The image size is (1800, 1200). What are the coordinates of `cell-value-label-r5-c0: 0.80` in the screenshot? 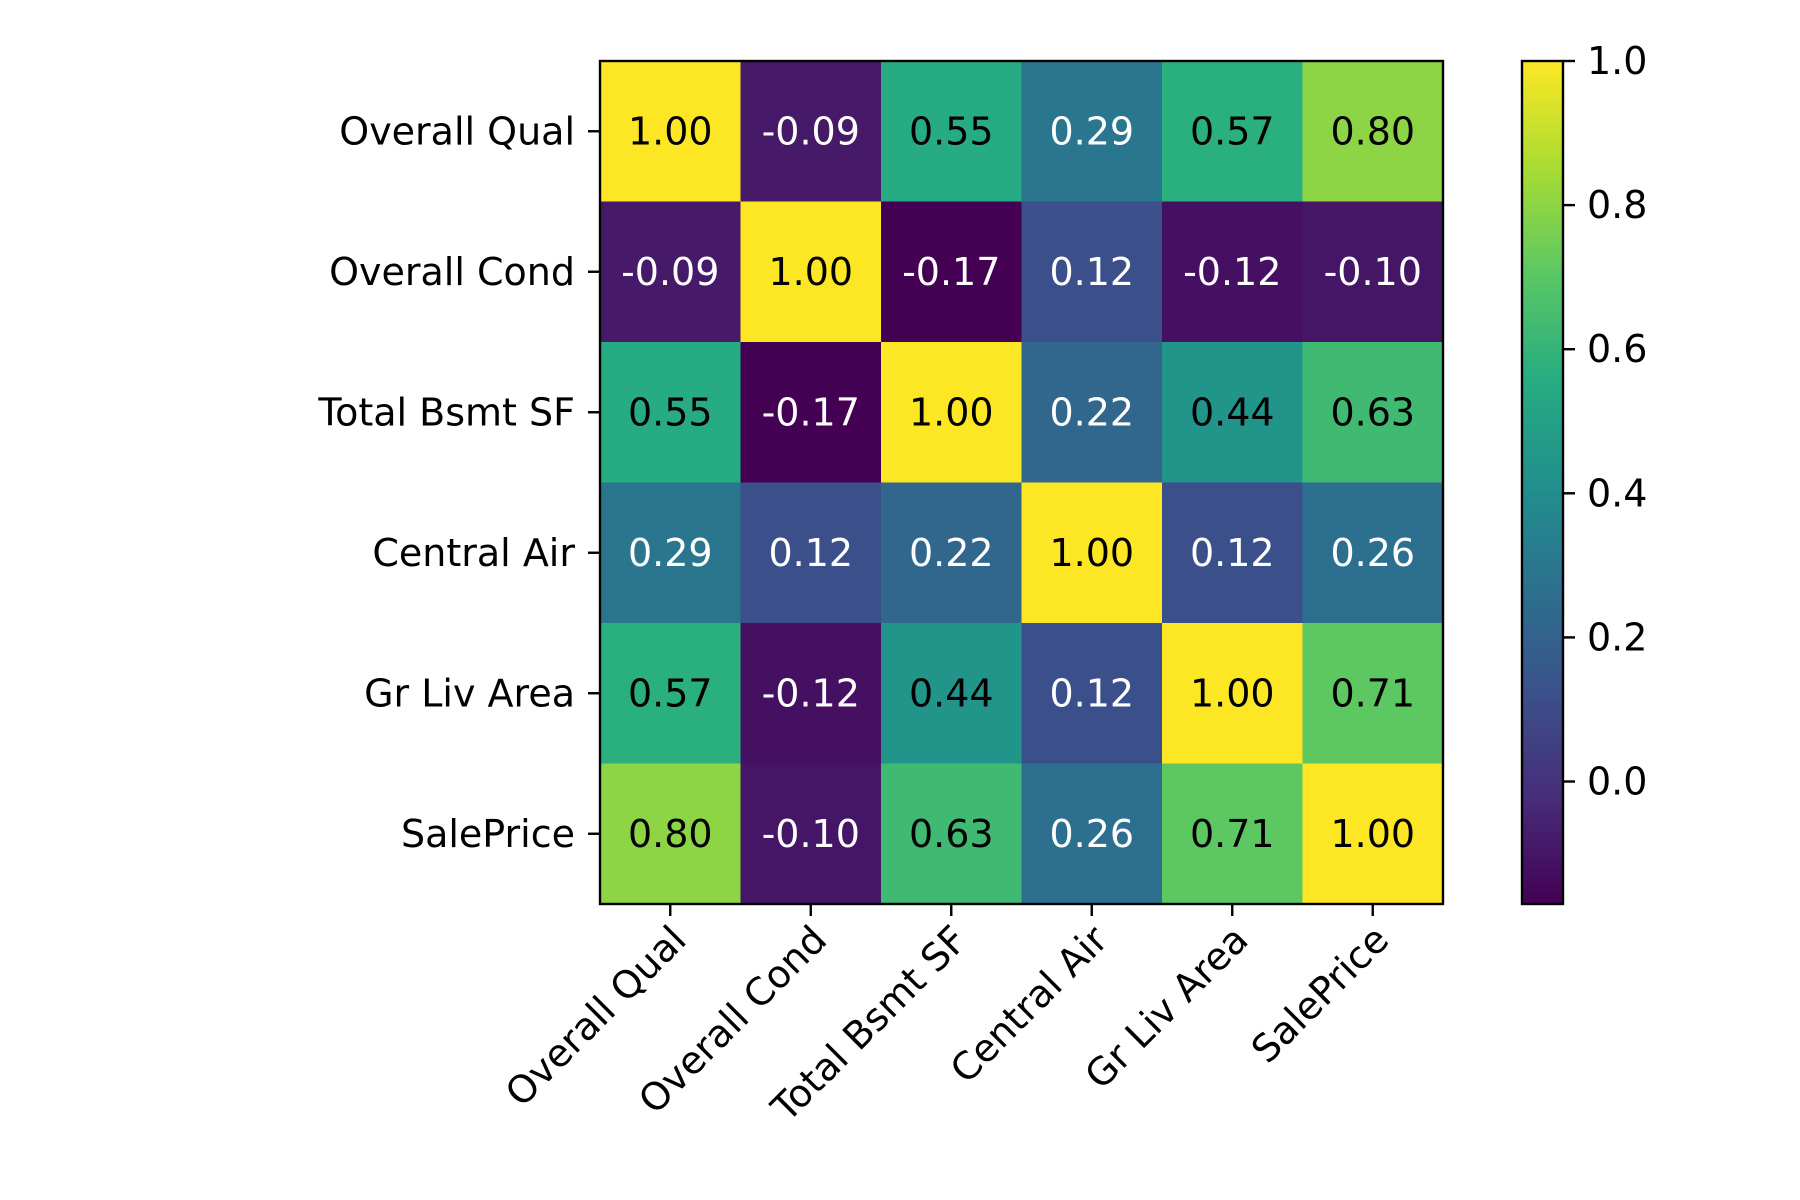 It's located at (670, 834).